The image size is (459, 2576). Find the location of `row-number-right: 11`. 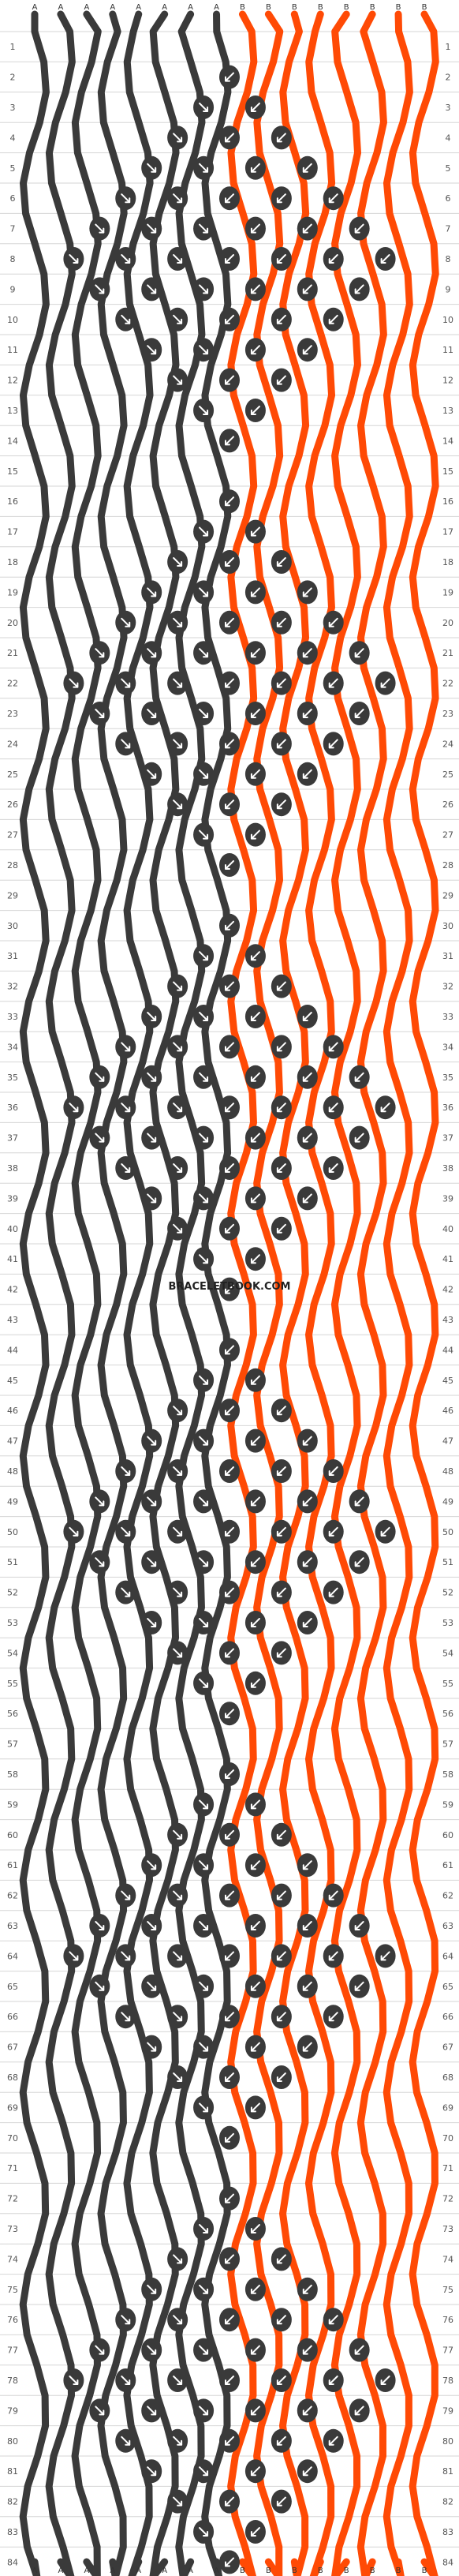

row-number-right: 11 is located at coordinates (447, 350).